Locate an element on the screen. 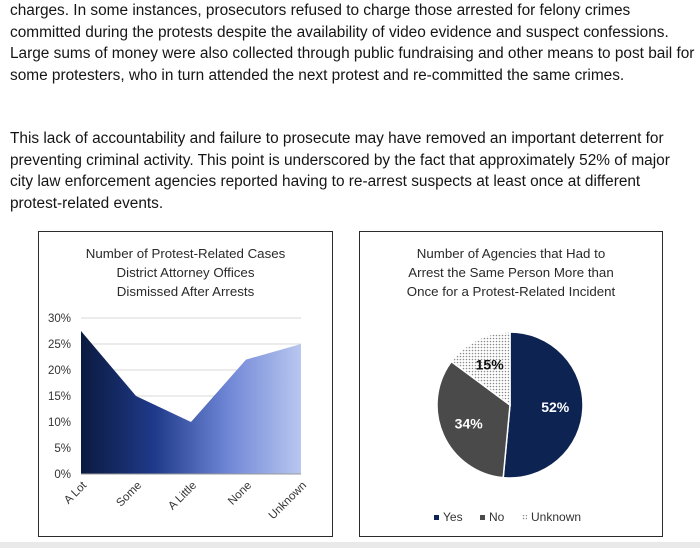  y-tick-label: 0% is located at coordinates (62, 475).